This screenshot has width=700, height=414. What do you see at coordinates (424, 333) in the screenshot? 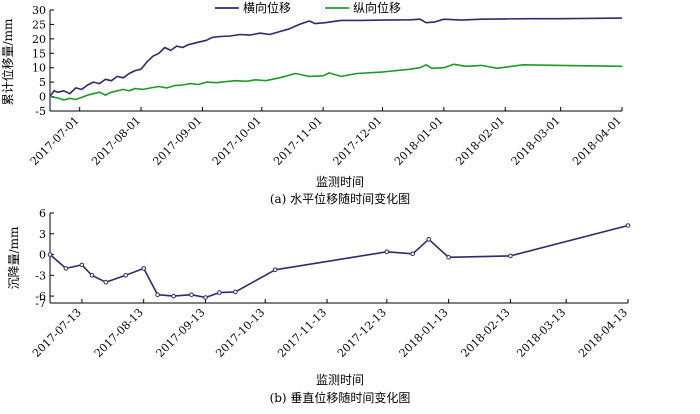
I see `chart-b-xtick-label: 2018-01-13` at bounding box center [424, 333].